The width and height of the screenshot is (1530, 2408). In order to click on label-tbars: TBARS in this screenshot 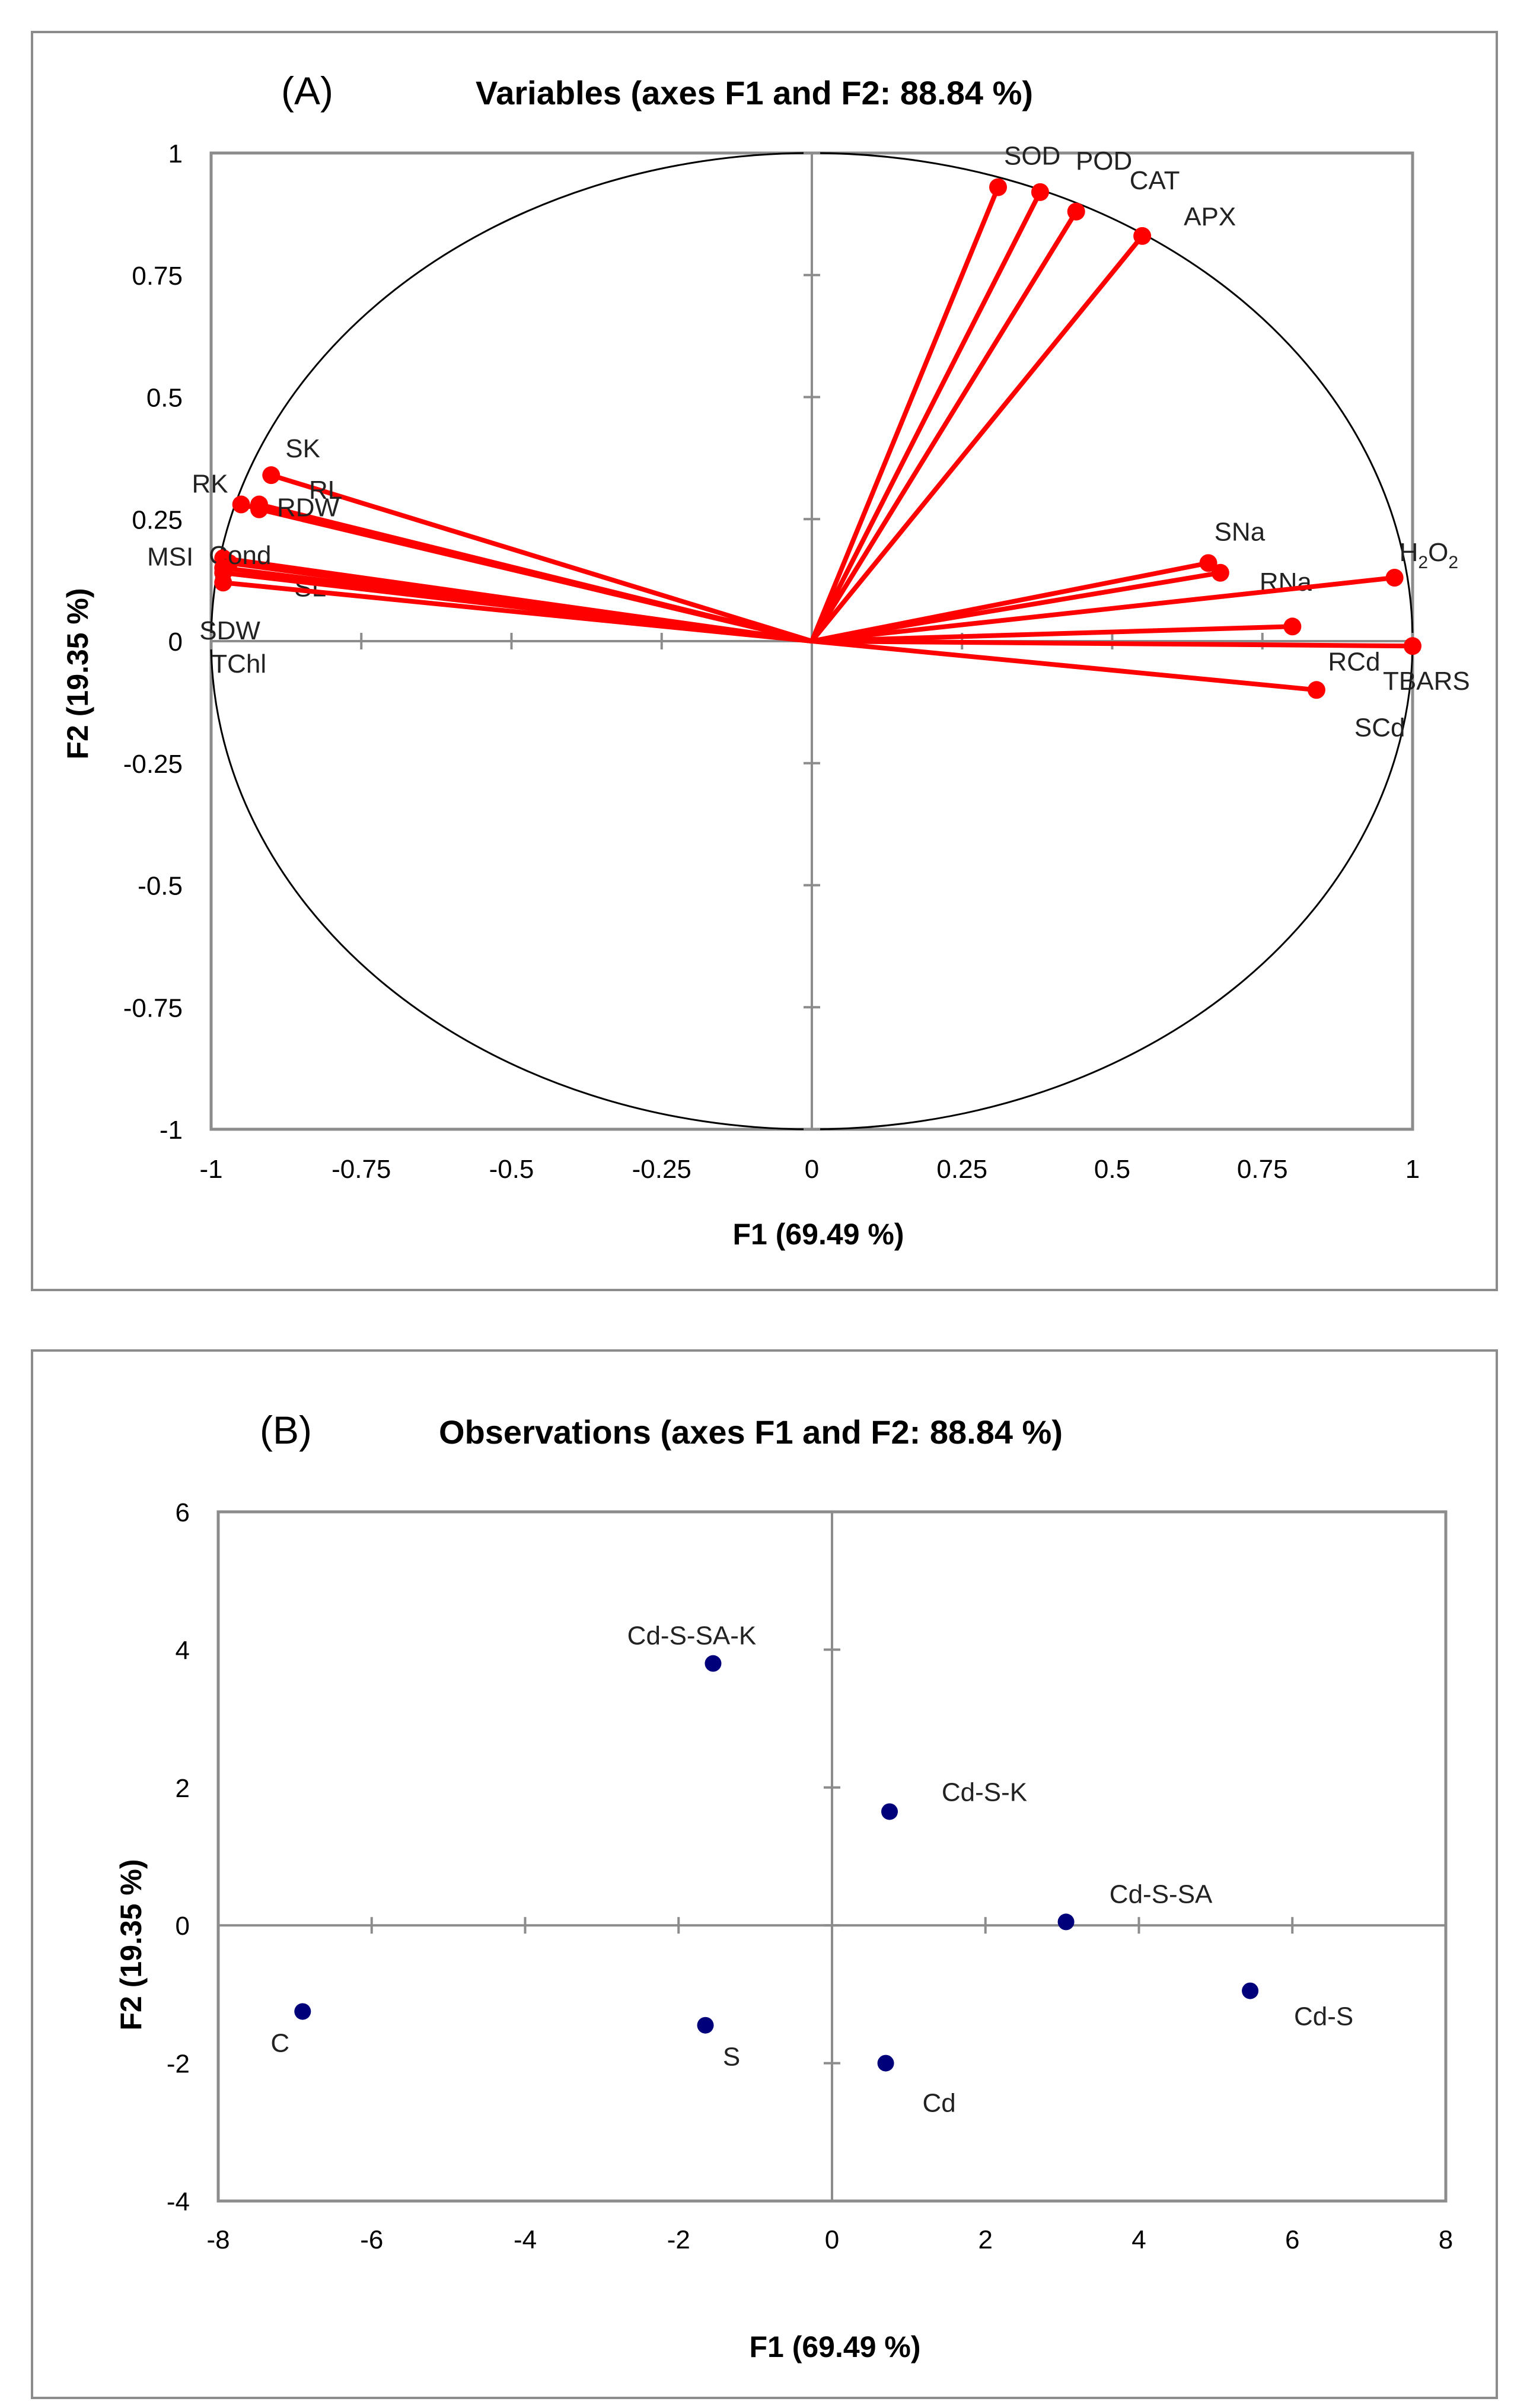, I will do `click(1427, 681)`.